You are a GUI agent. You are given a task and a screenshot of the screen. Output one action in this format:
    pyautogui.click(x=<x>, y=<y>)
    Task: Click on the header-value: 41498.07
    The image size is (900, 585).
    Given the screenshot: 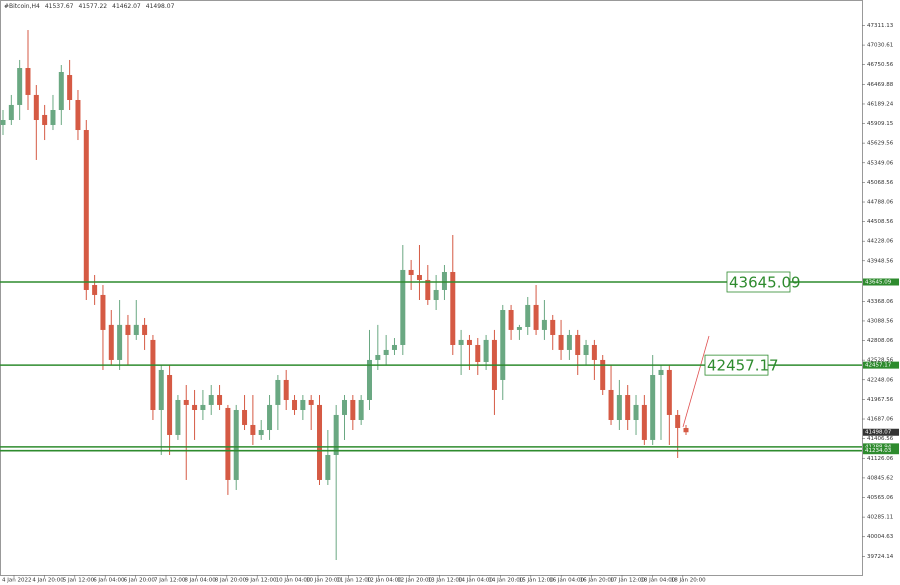 What is the action you would take?
    pyautogui.click(x=160, y=6)
    